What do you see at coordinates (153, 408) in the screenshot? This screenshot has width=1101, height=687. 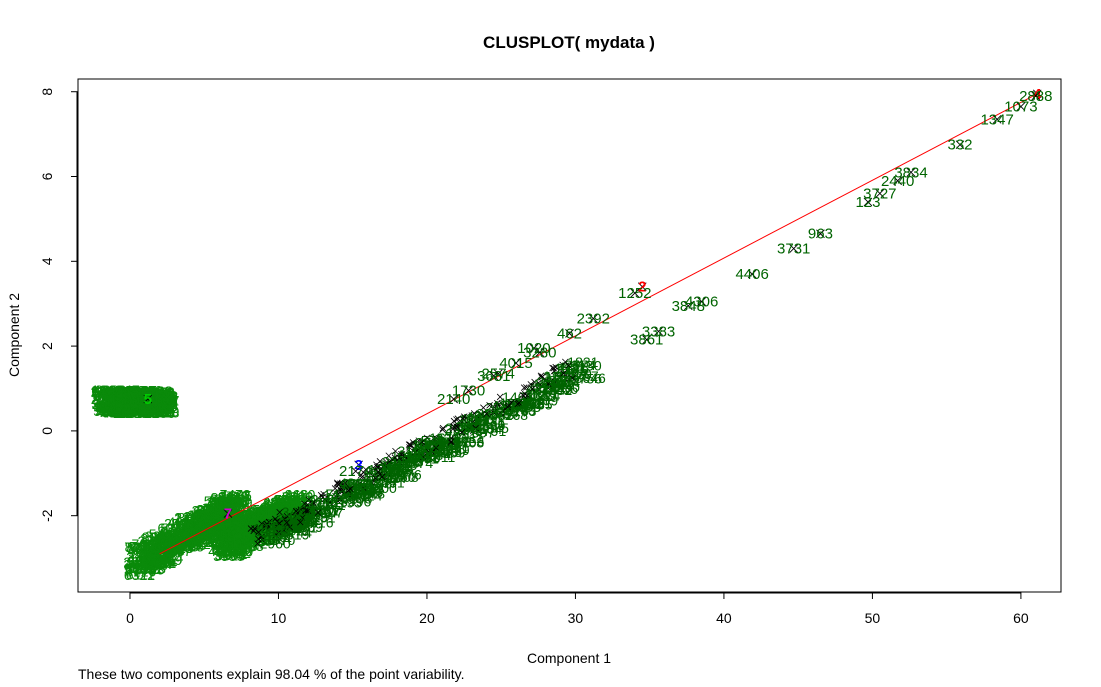 I see `dense-point: 3468` at bounding box center [153, 408].